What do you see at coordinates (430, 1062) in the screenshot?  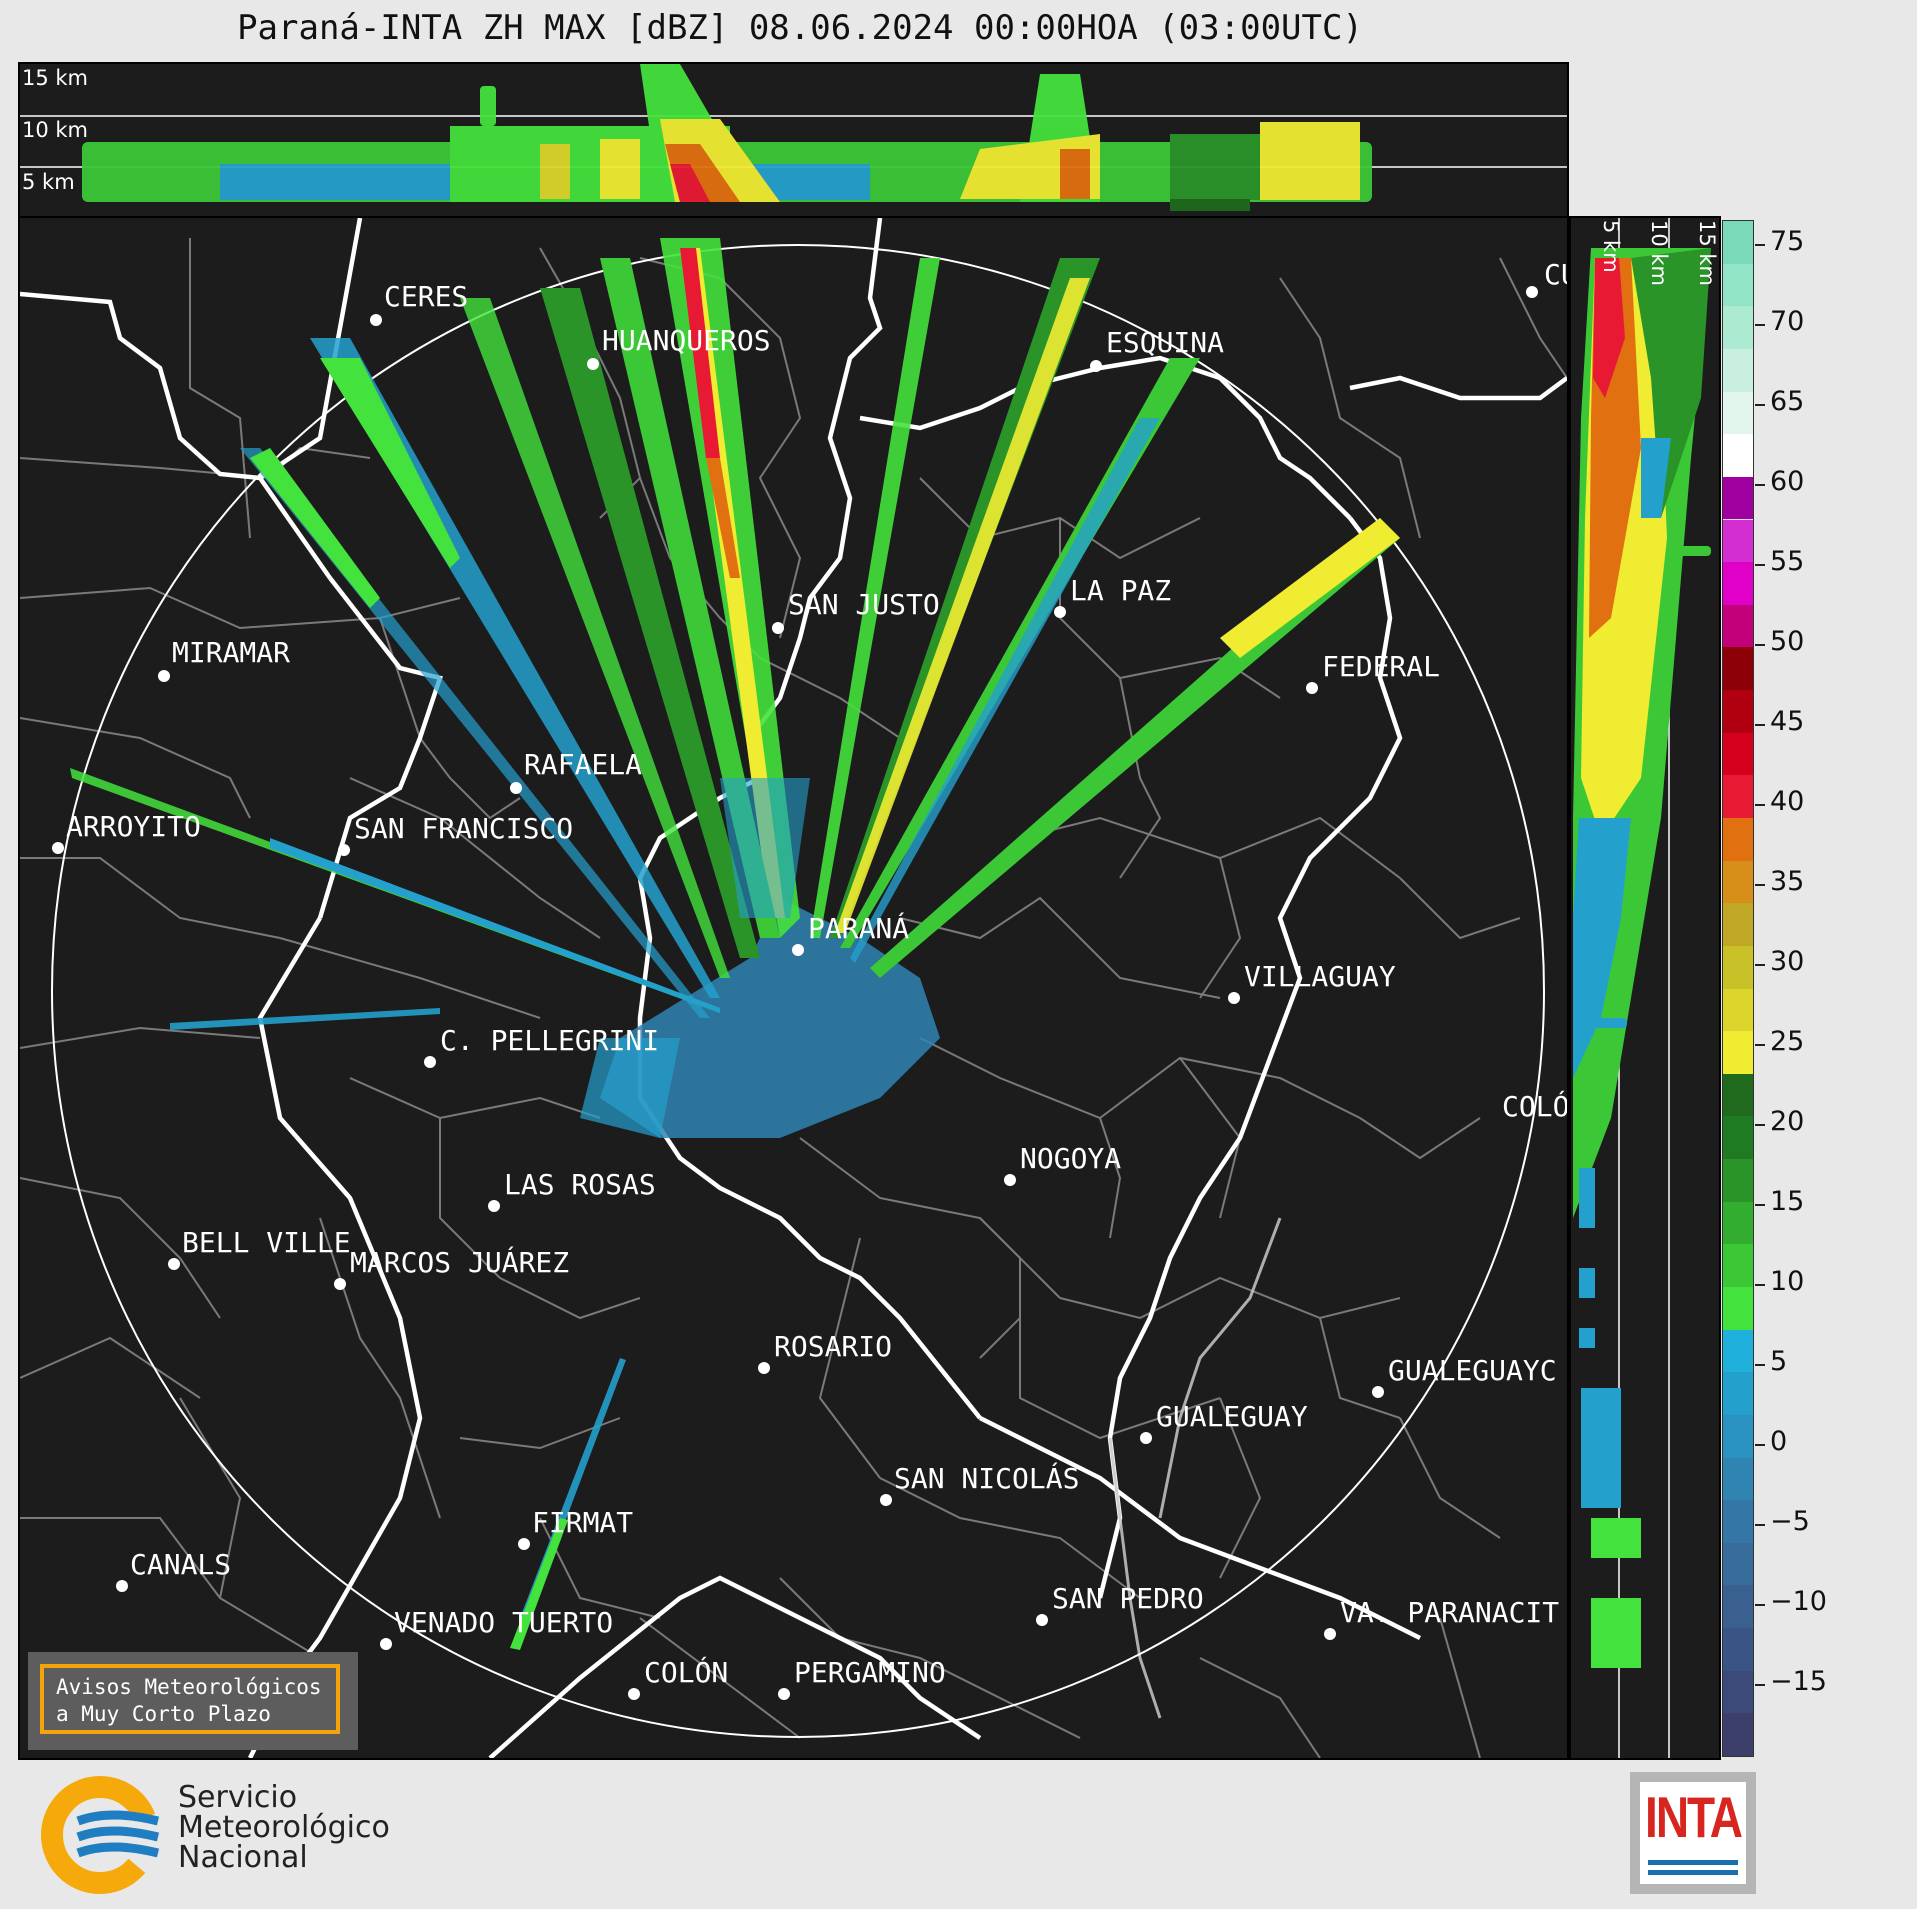 I see `city-marker-c-pellegrini` at bounding box center [430, 1062].